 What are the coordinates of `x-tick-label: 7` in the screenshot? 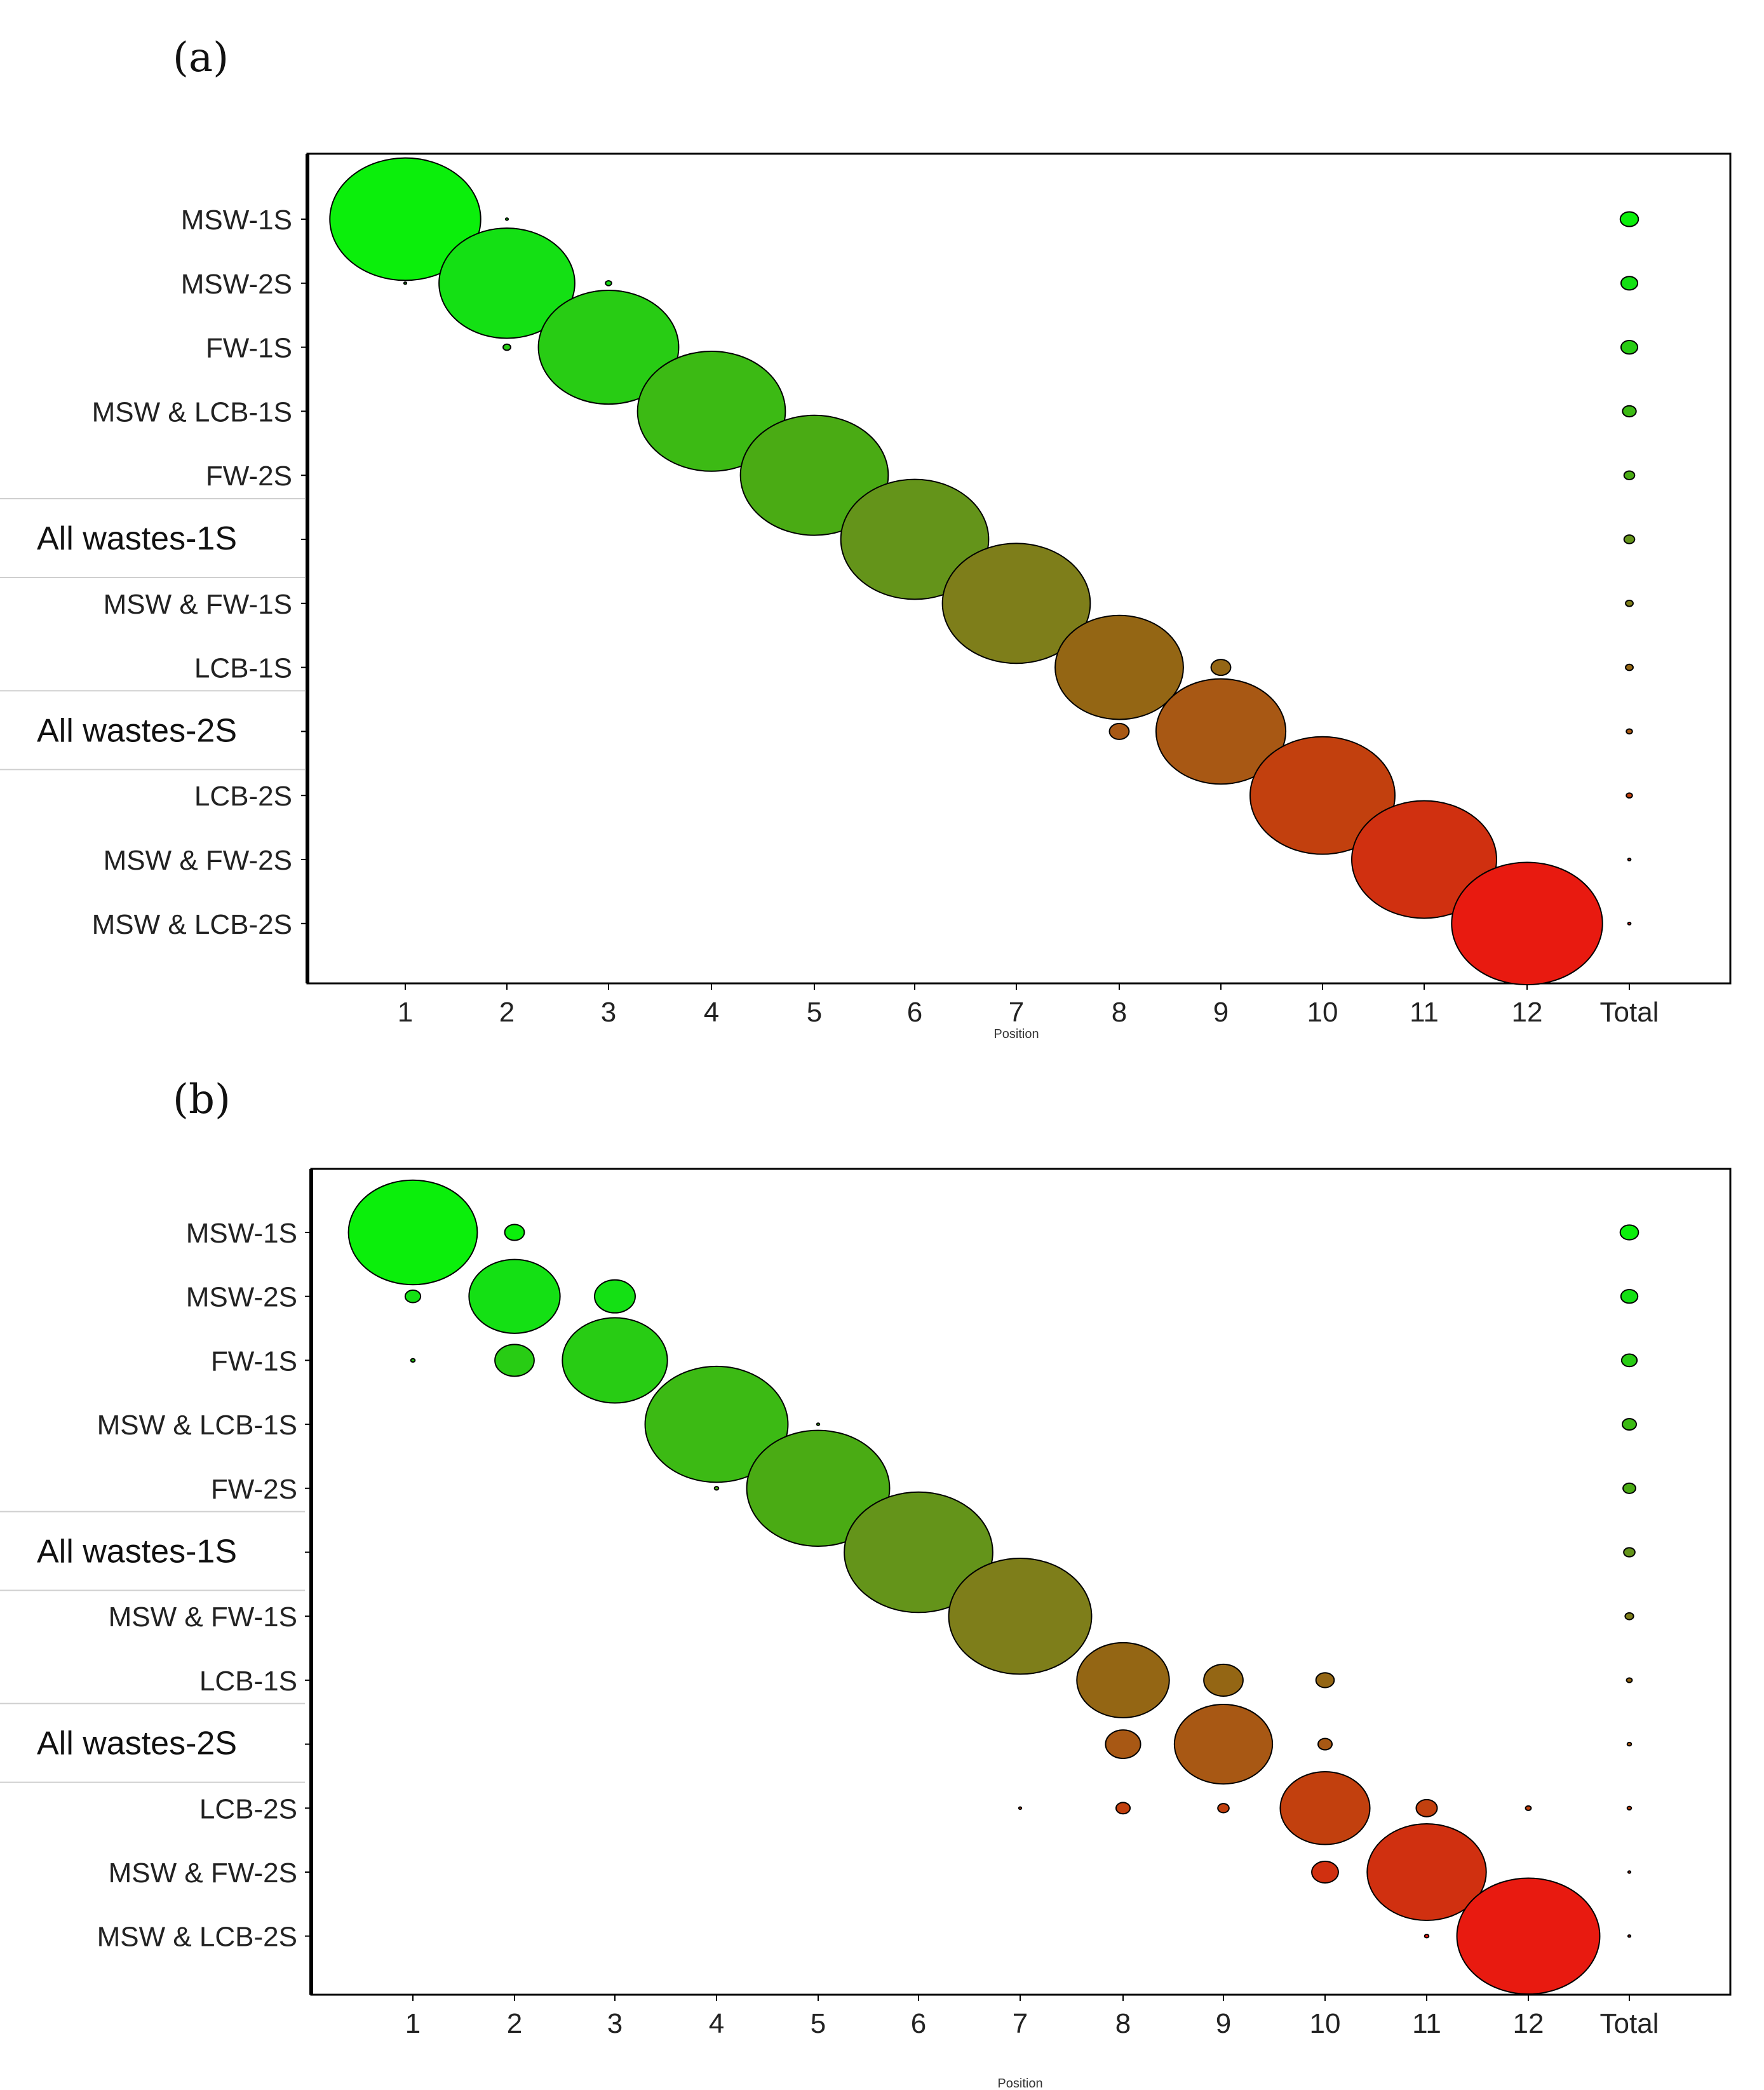 It's located at (1020, 2023).